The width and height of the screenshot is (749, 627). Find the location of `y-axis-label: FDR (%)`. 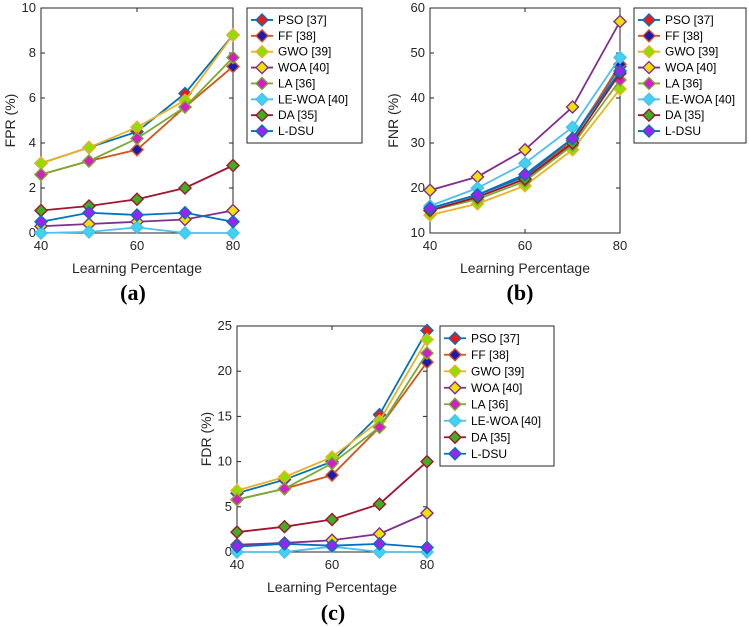

y-axis-label: FDR (%) is located at coordinates (206, 439).